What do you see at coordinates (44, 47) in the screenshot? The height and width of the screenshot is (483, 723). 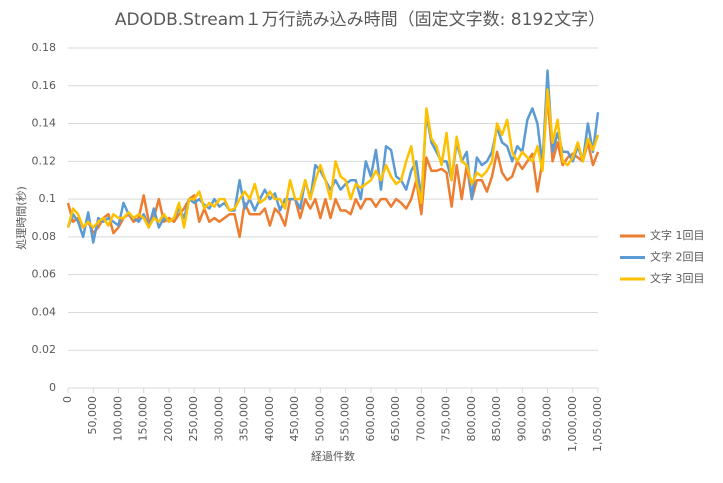 I see `y-tick-label: 0.18` at bounding box center [44, 47].